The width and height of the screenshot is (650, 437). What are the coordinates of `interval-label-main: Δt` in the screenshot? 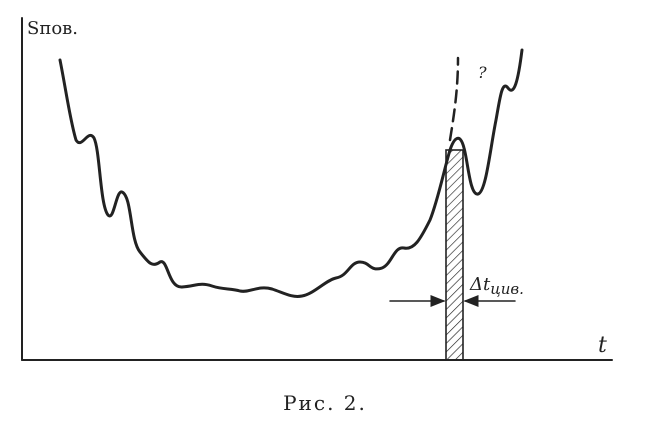 It's located at (480, 284).